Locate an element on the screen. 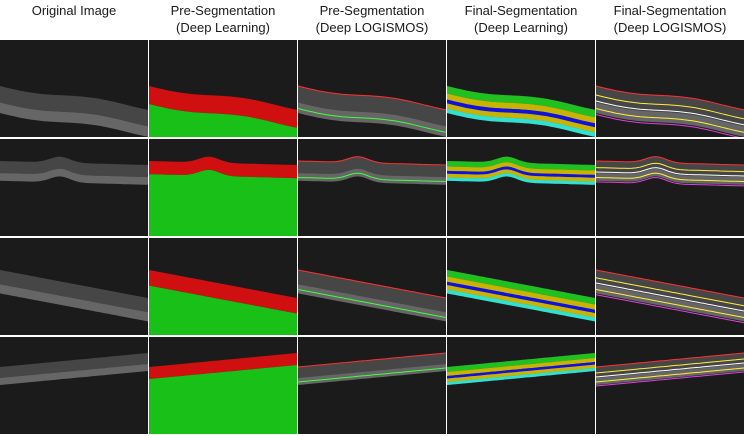 This screenshot has width=744, height=436. oct-tile-final-seg-deep-logismos-row3 is located at coordinates (670, 286).